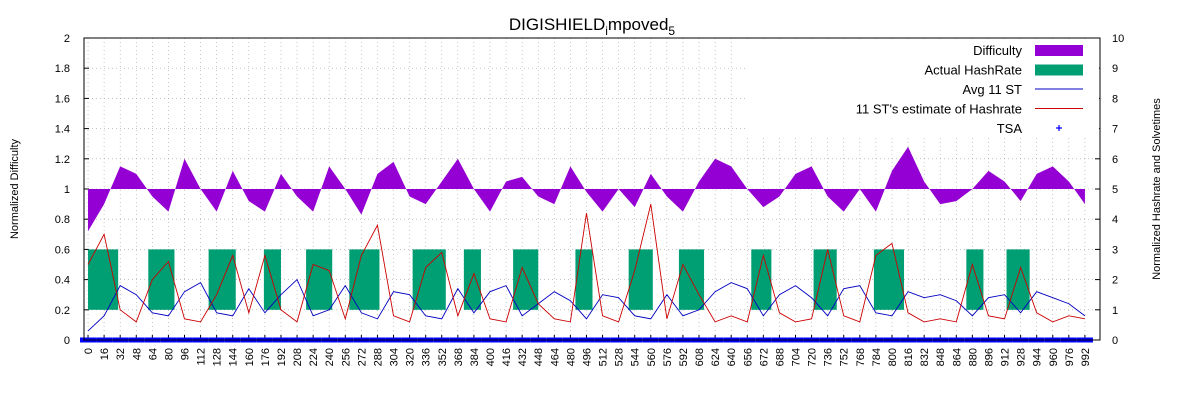 The height and width of the screenshot is (400, 1200). What do you see at coordinates (1038, 357) in the screenshot?
I see `x-tick-label: 944` at bounding box center [1038, 357].